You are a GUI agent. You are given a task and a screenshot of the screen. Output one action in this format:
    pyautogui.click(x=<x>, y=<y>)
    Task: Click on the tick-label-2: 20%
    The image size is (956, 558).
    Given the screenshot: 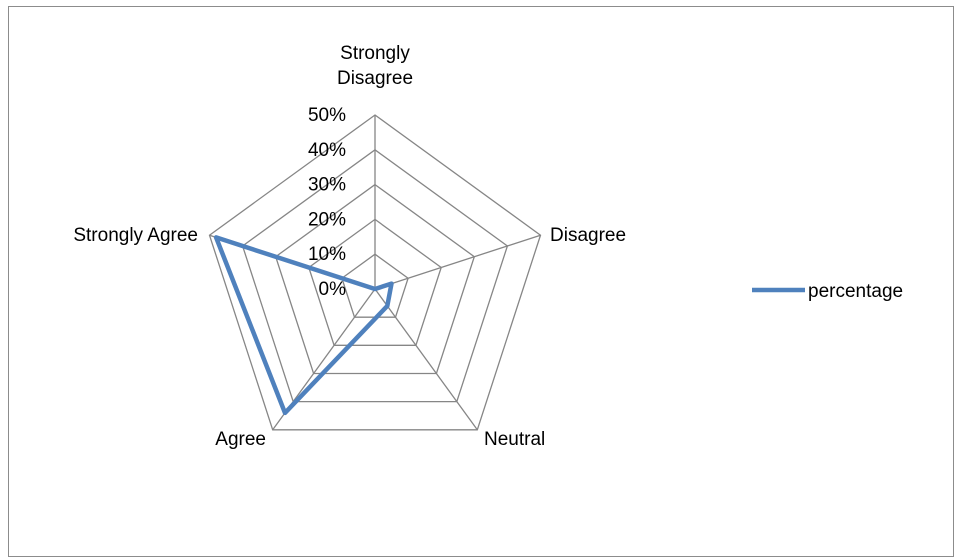 What is the action you would take?
    pyautogui.click(x=327, y=219)
    